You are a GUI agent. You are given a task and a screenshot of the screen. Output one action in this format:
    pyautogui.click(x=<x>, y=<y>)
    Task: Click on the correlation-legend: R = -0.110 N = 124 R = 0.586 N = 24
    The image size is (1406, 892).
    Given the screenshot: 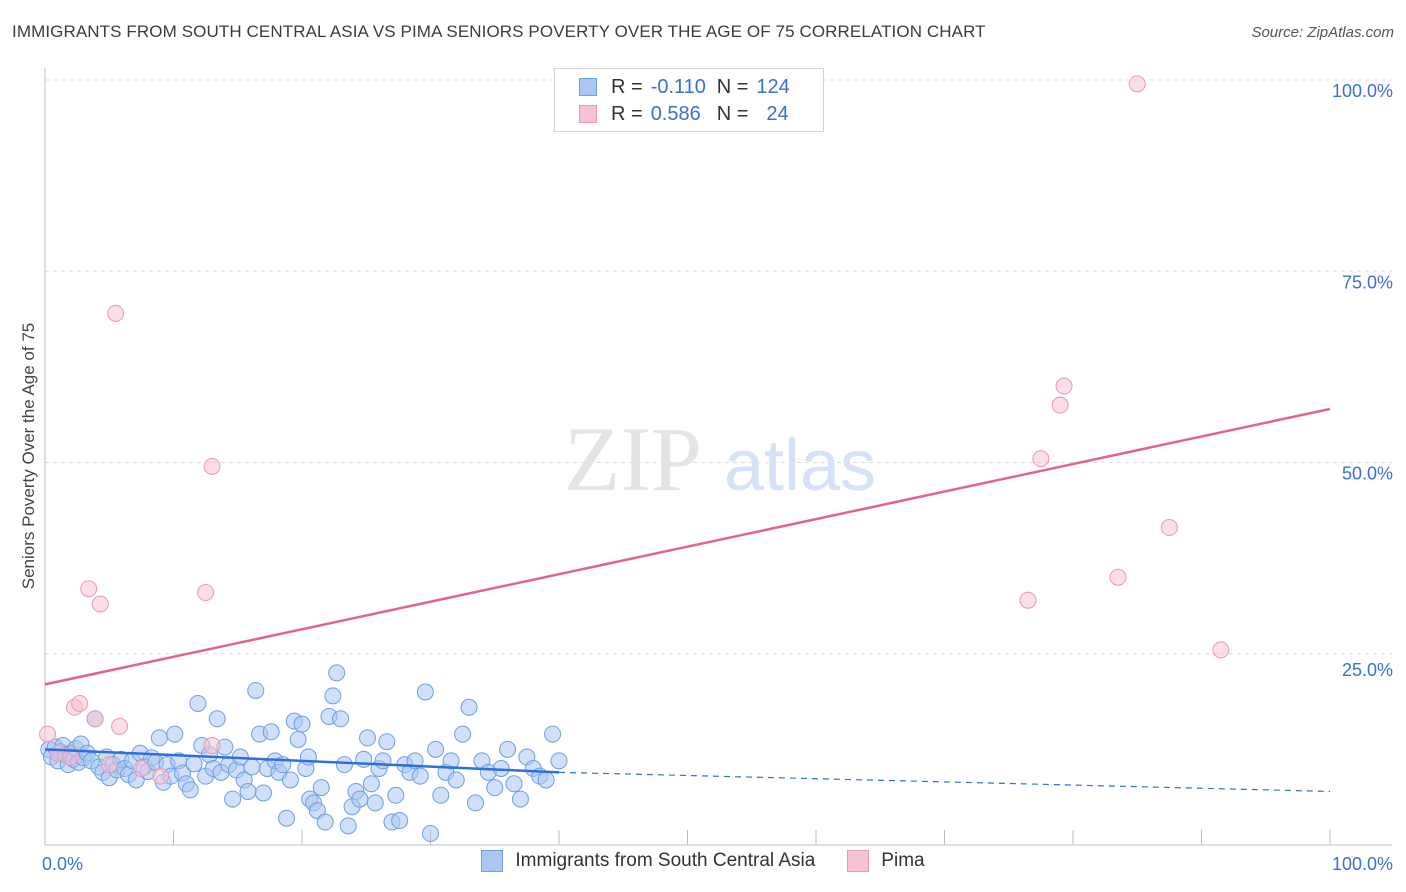 What is the action you would take?
    pyautogui.click(x=689, y=100)
    